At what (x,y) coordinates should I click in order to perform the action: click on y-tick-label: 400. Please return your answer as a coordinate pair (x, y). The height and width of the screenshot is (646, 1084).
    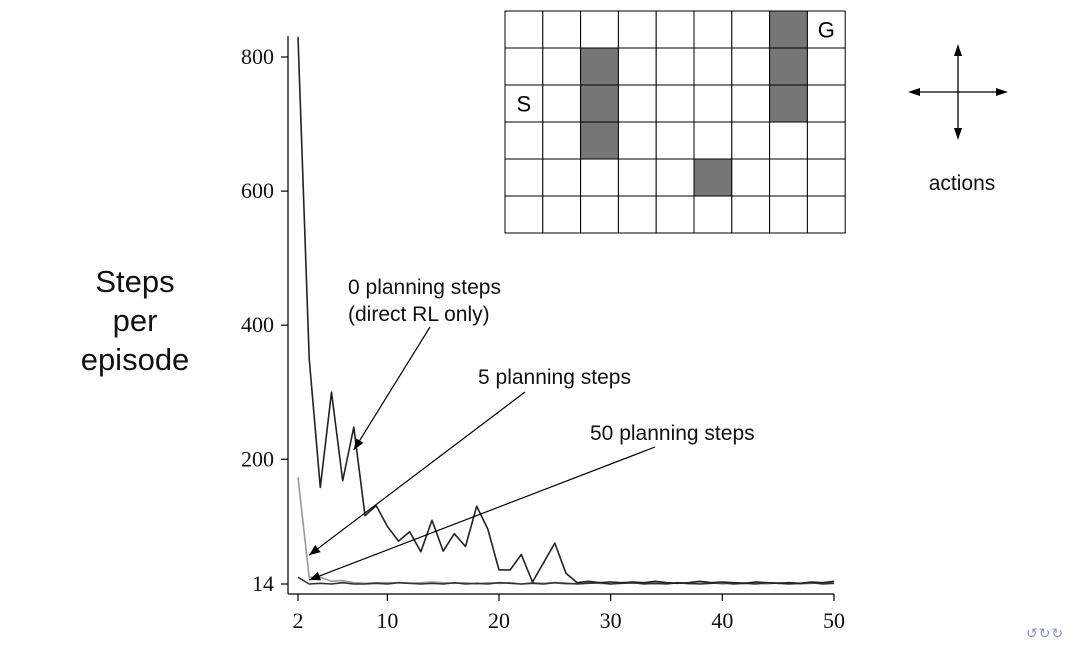
    Looking at the image, I should click on (257, 324).